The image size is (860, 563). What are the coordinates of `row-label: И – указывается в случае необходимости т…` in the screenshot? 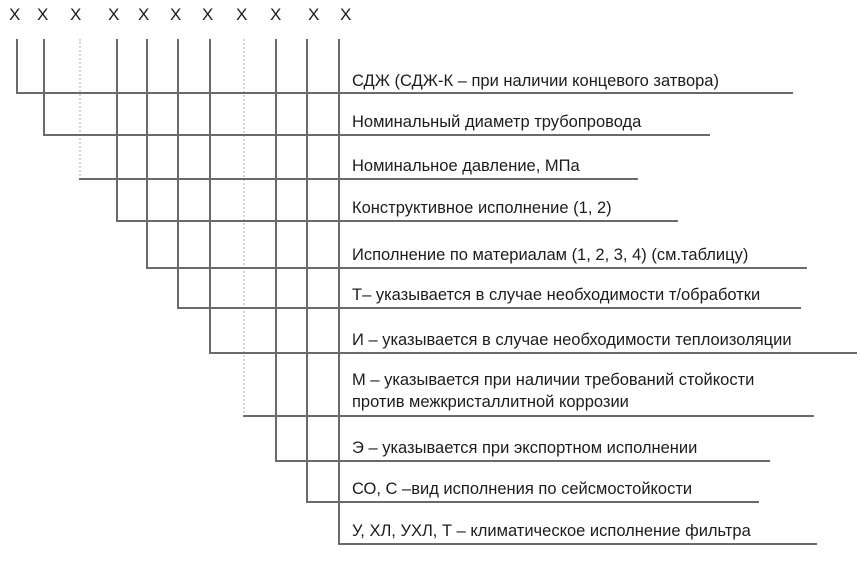 It's located at (572, 340).